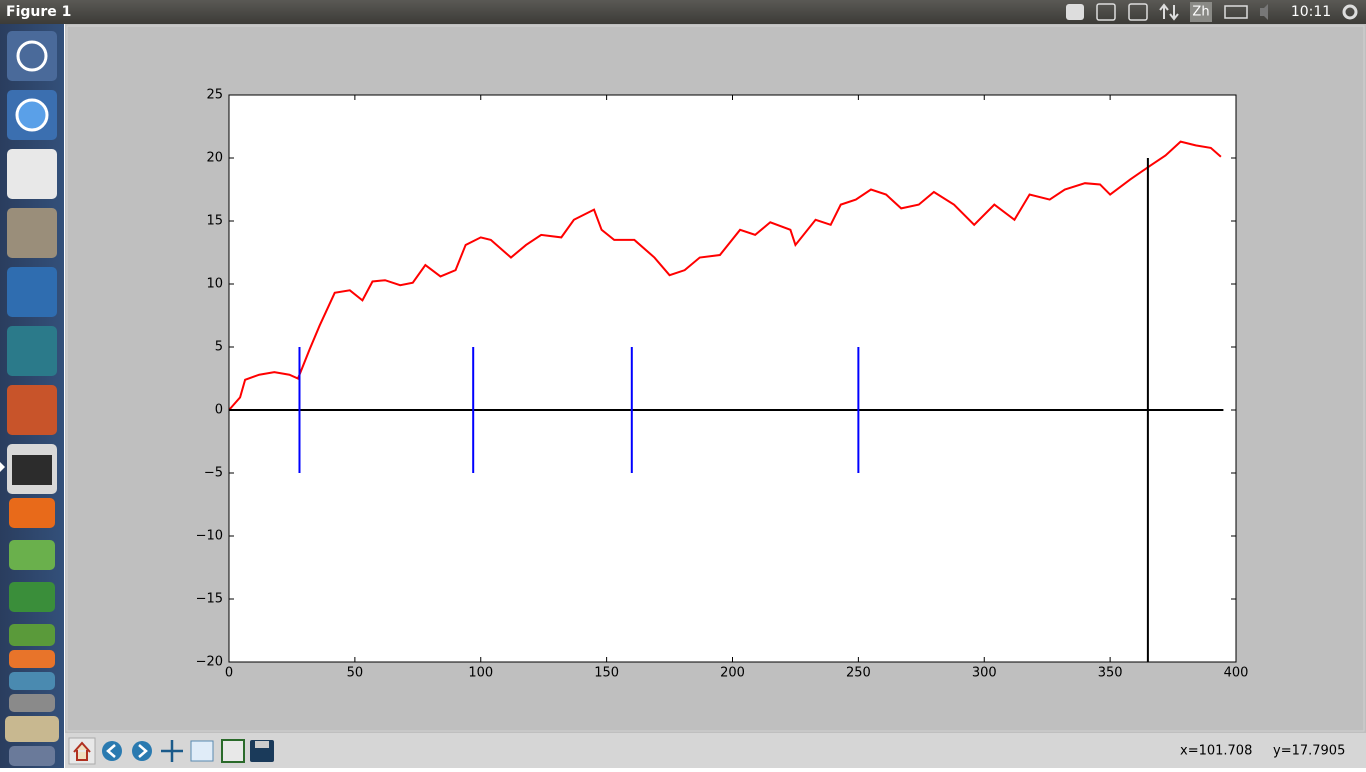 The image size is (1366, 772). Describe the element at coordinates (1216, 751) in the screenshot. I see `status-x: x=101.708` at that location.